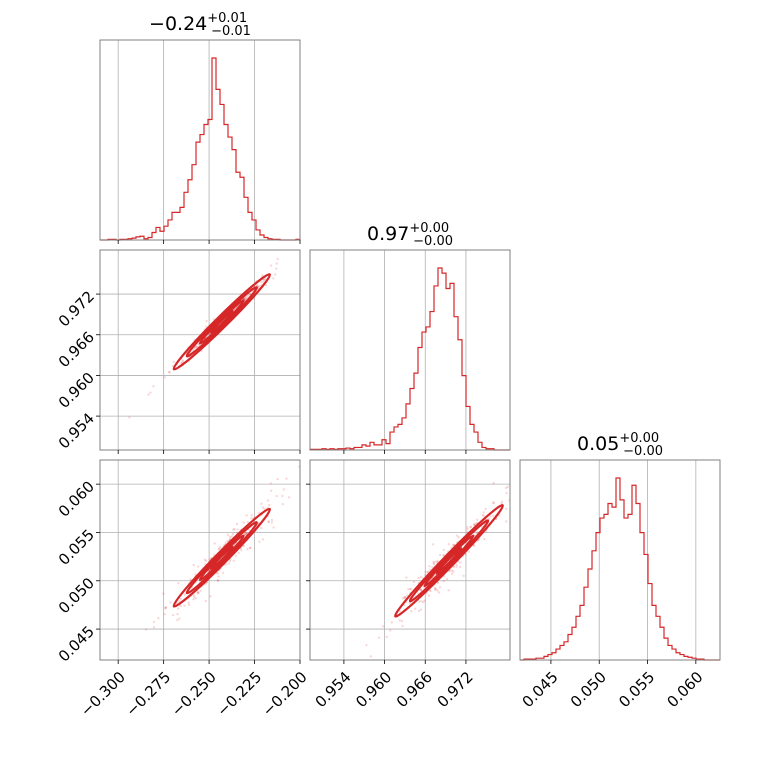  What do you see at coordinates (333, 689) in the screenshot?
I see `x-tick-label: 0.954` at bounding box center [333, 689].